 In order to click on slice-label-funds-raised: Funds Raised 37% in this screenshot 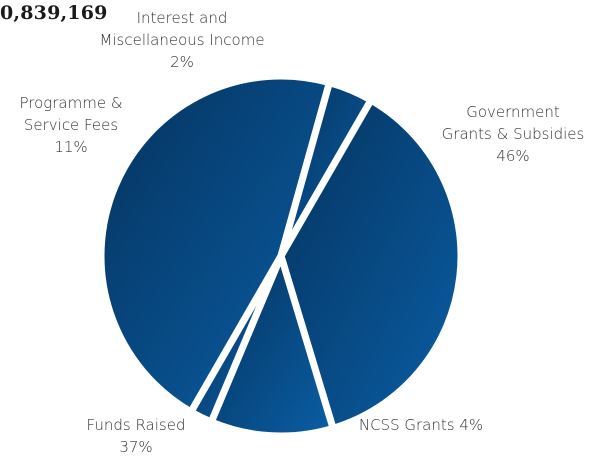, I will do `click(136, 436)`.